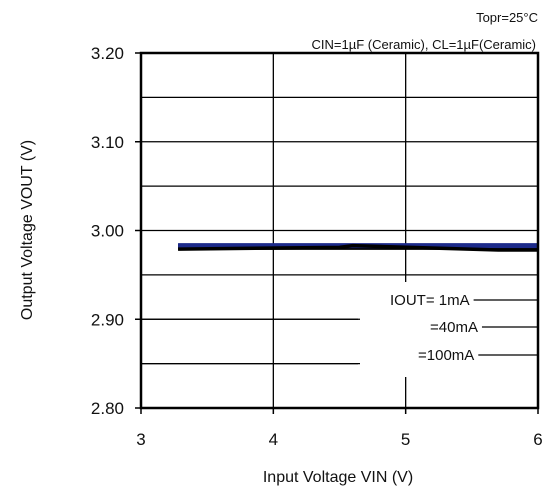  What do you see at coordinates (338, 477) in the screenshot?
I see `x-axis-title: Input Voltage VIN (V)` at bounding box center [338, 477].